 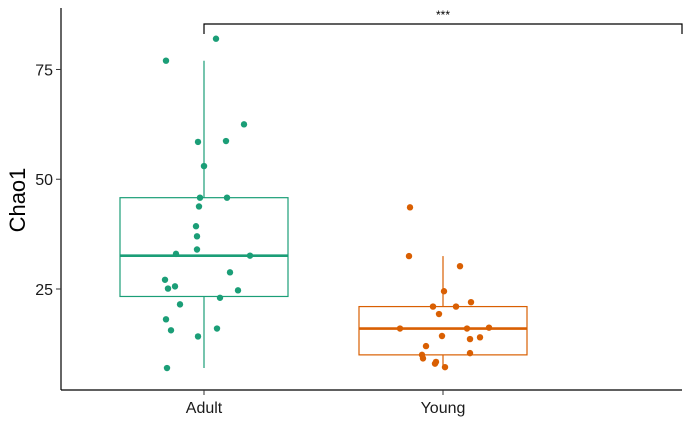 What do you see at coordinates (204, 247) in the screenshot?
I see `adult-box` at bounding box center [204, 247].